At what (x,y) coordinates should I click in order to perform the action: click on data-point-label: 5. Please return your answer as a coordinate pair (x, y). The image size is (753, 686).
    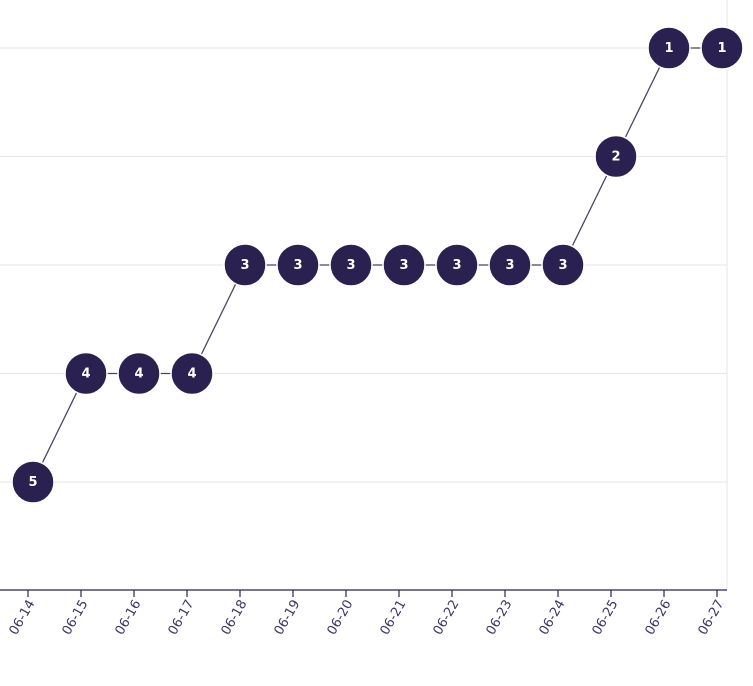
    Looking at the image, I should click on (32, 482).